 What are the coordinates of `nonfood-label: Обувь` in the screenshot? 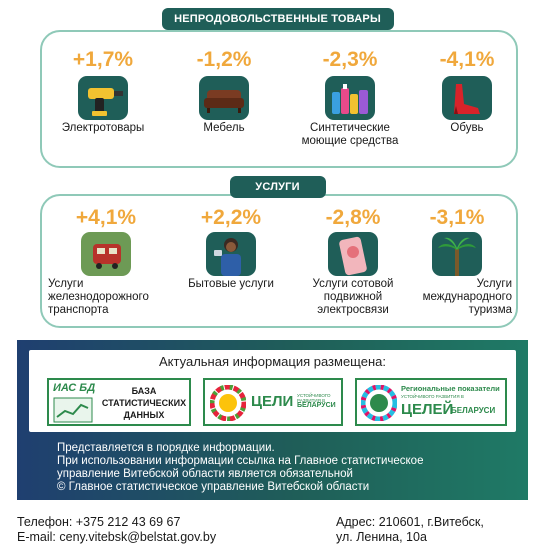 It's located at (467, 128).